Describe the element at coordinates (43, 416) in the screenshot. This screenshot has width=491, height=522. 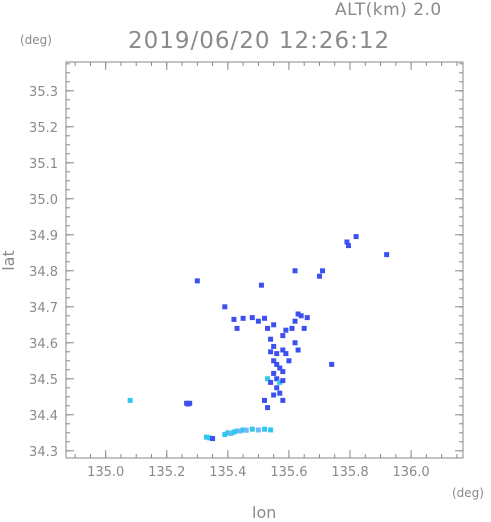
I see `y-tick-label: 34.4` at that location.